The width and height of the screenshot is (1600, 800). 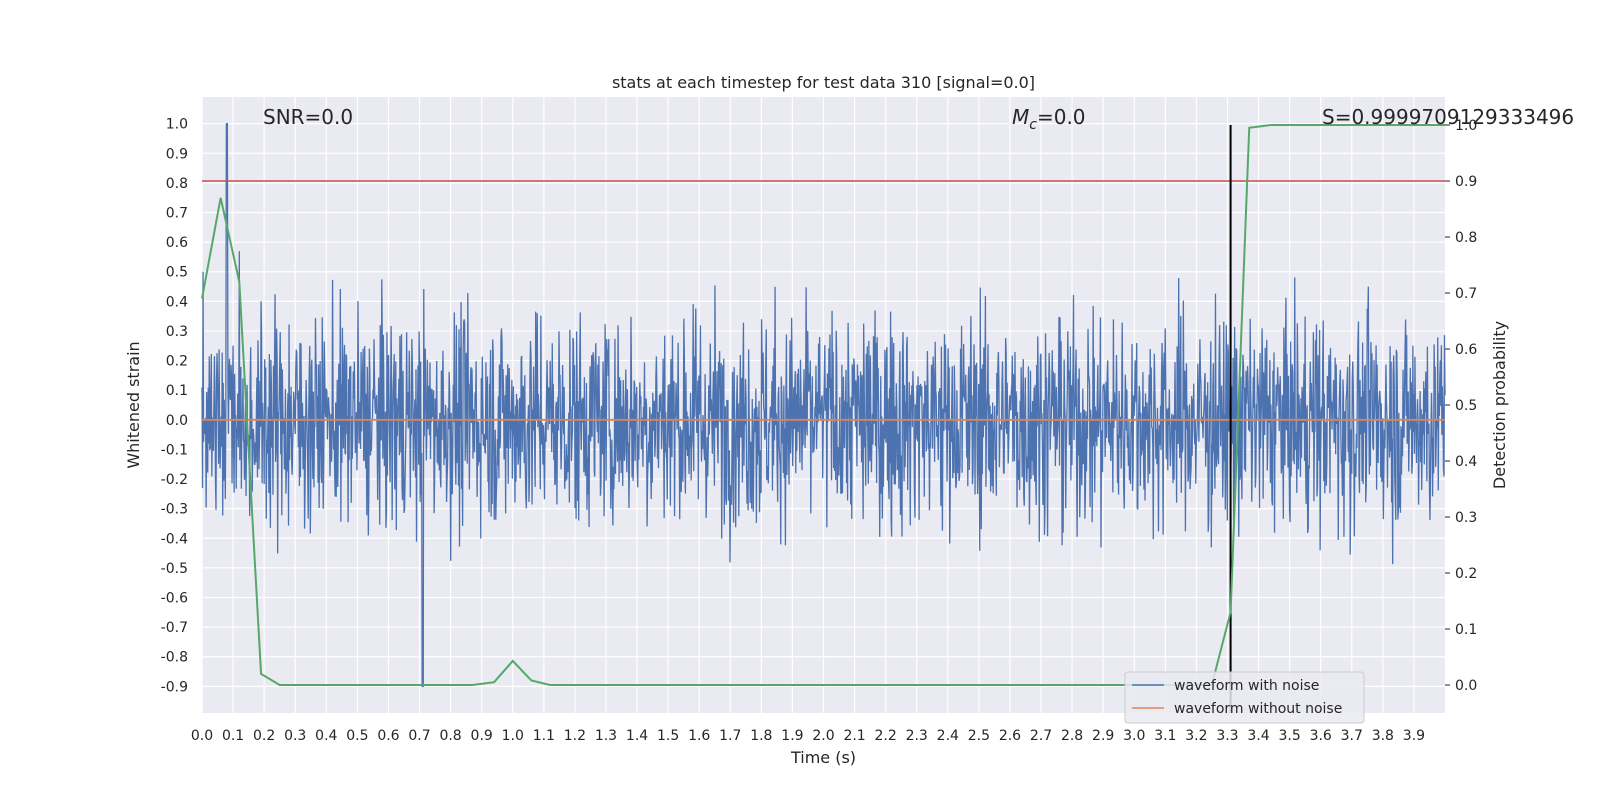 What do you see at coordinates (761, 736) in the screenshot?
I see `x-tick-label: 1.8` at bounding box center [761, 736].